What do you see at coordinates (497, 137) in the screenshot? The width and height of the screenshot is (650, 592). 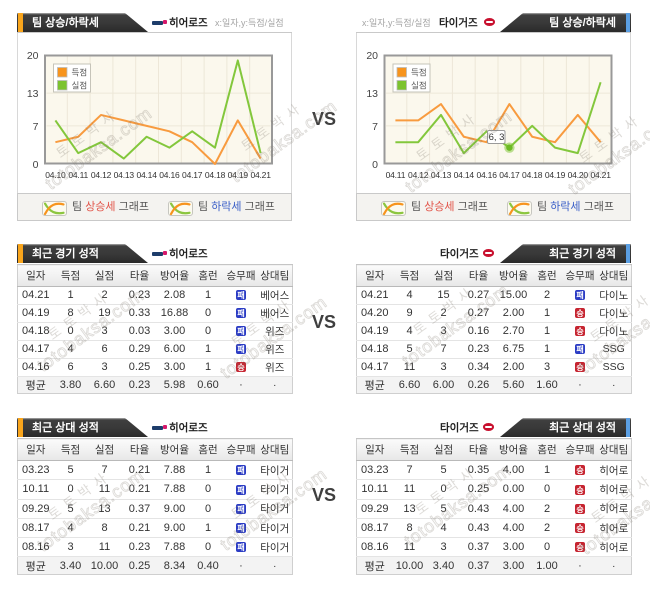 I see `svg-text: 6, 3` at bounding box center [497, 137].